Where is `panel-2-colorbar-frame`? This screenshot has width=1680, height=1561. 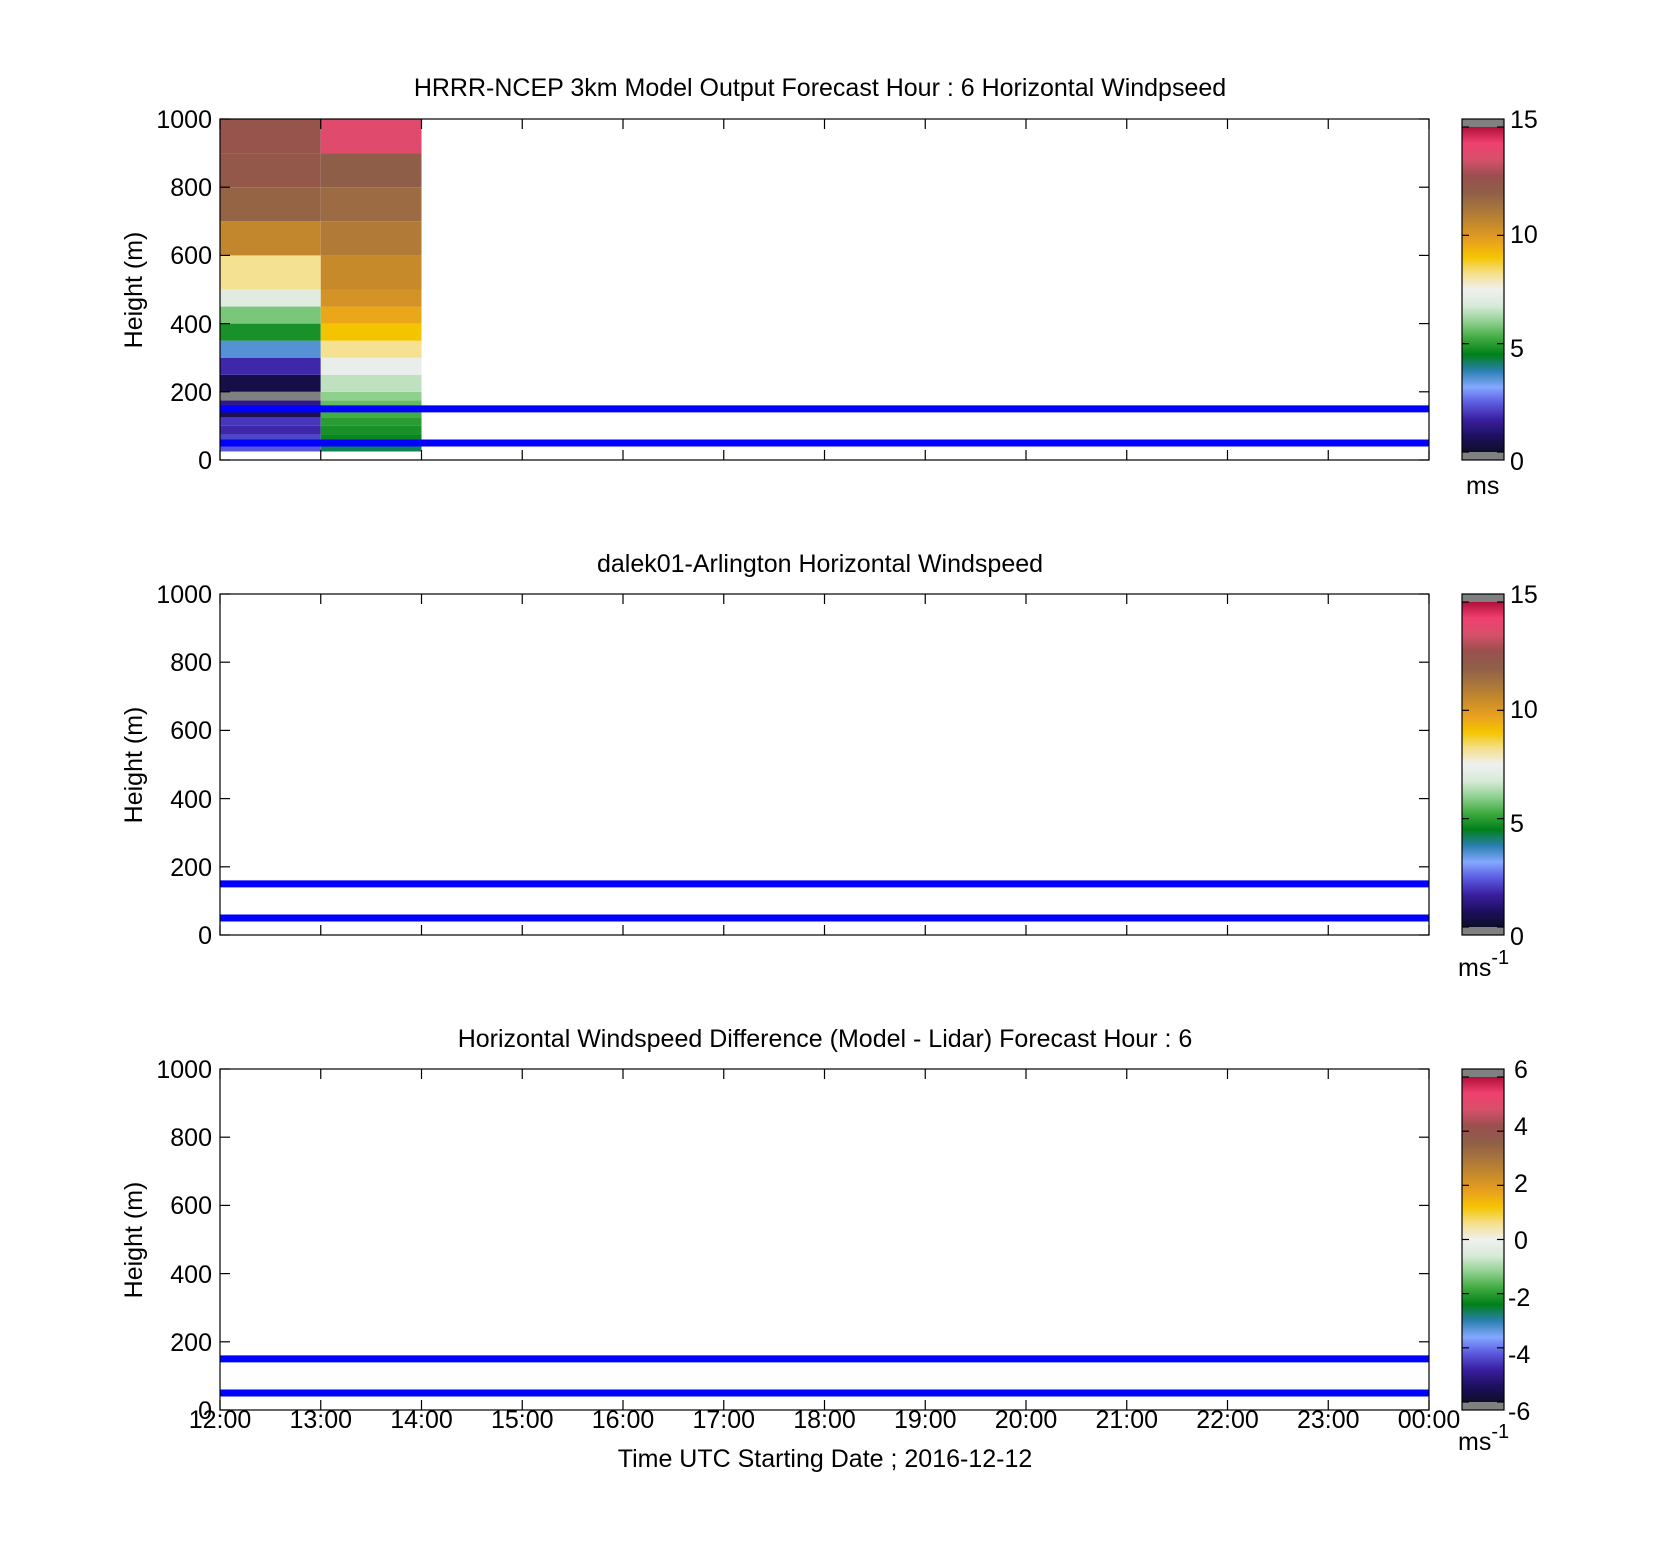
panel-2-colorbar-frame is located at coordinates (1483, 764).